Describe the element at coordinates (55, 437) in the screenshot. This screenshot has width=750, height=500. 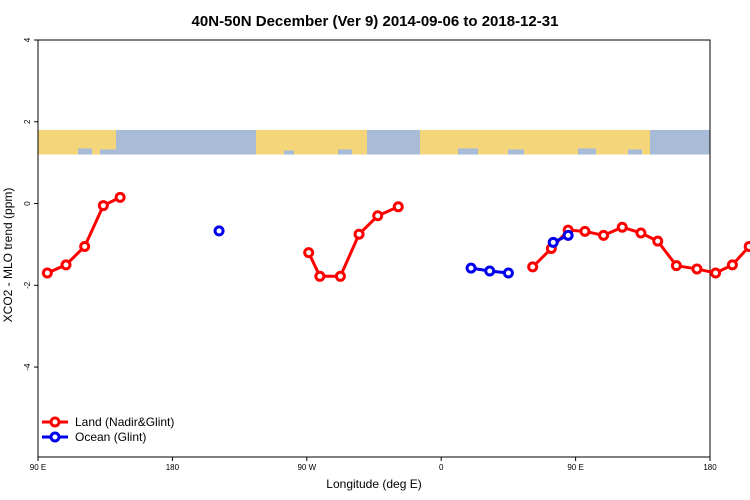
I see `legend-marker-ocean` at that location.